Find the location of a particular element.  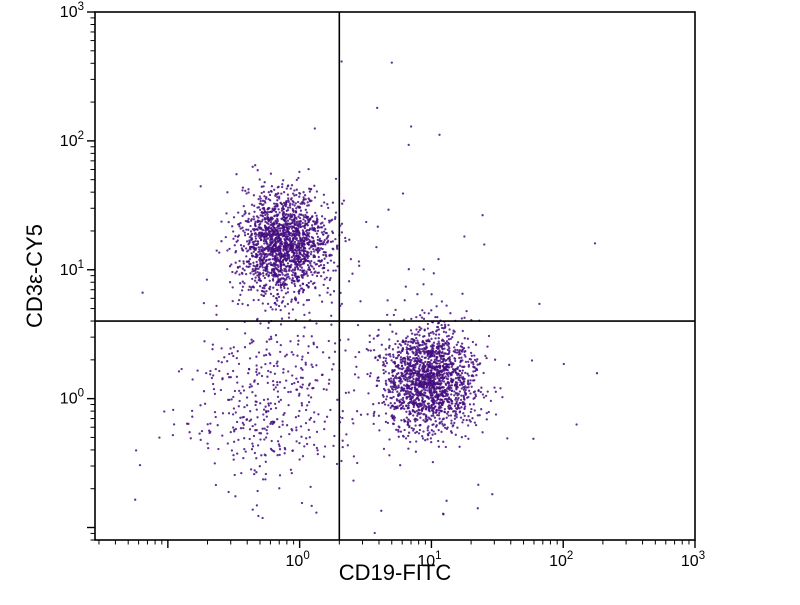

y-axis-label: CD3ε-CY5 is located at coordinates (34, 276).